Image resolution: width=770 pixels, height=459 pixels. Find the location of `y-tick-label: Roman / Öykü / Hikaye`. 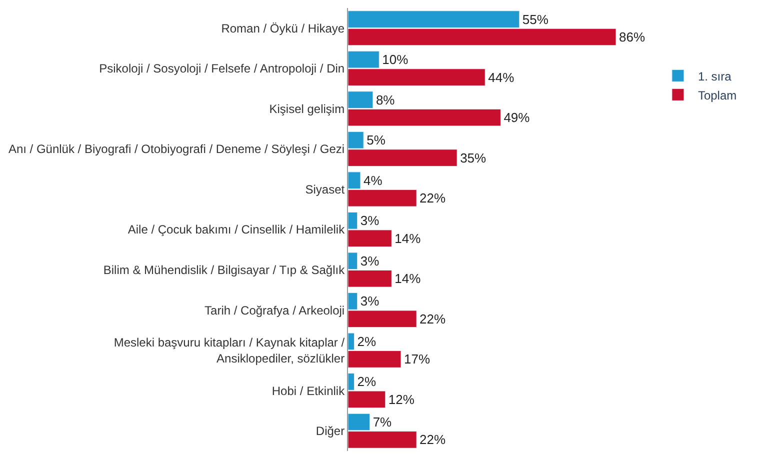

y-tick-label: Roman / Öykü / Hikaye is located at coordinates (283, 28).